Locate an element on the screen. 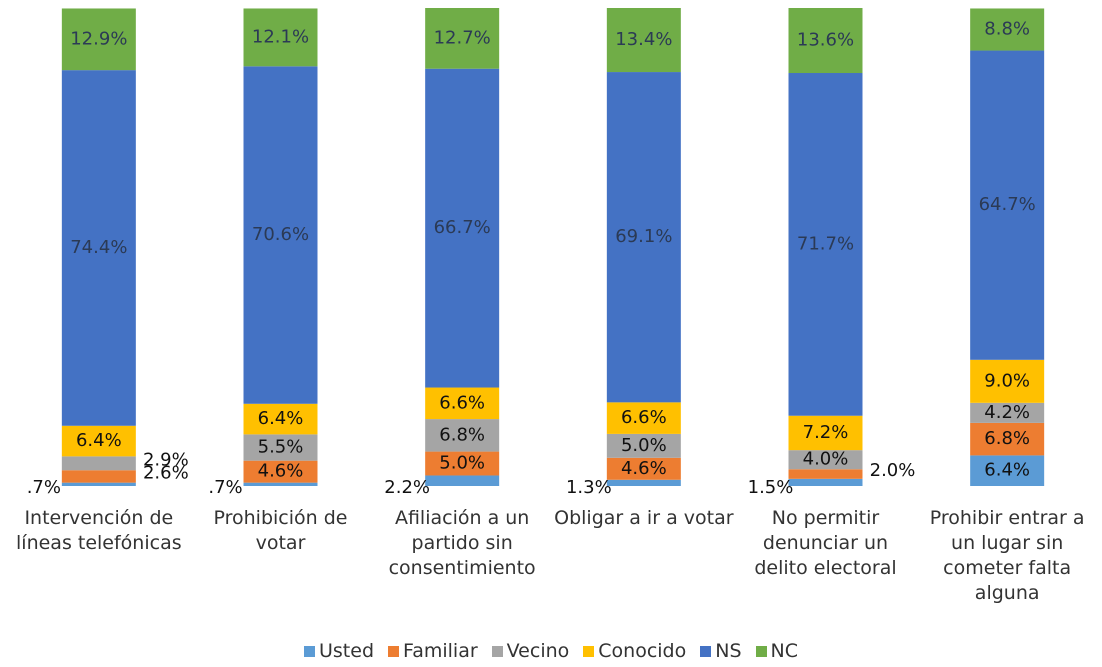 Image resolution: width=1102 pixels, height=667 pixels. legend-item: Conocido is located at coordinates (634, 651).